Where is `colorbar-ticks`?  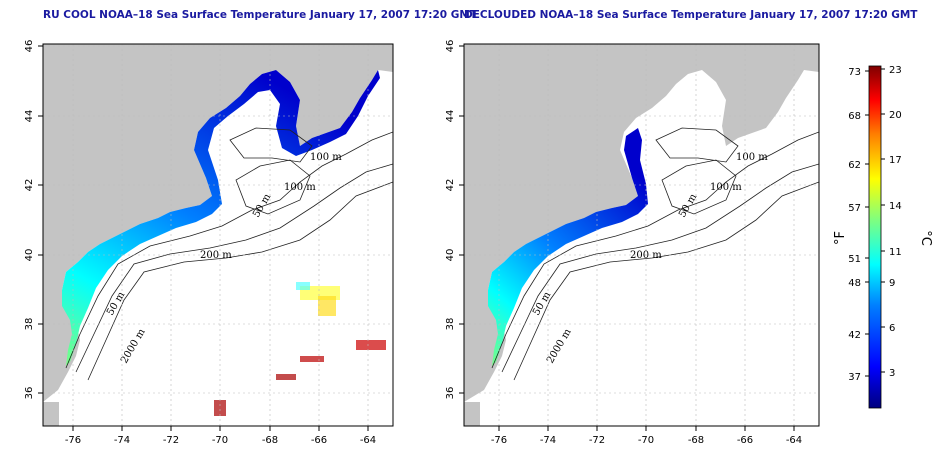
colorbar-ticks is located at coordinates (875, 222).